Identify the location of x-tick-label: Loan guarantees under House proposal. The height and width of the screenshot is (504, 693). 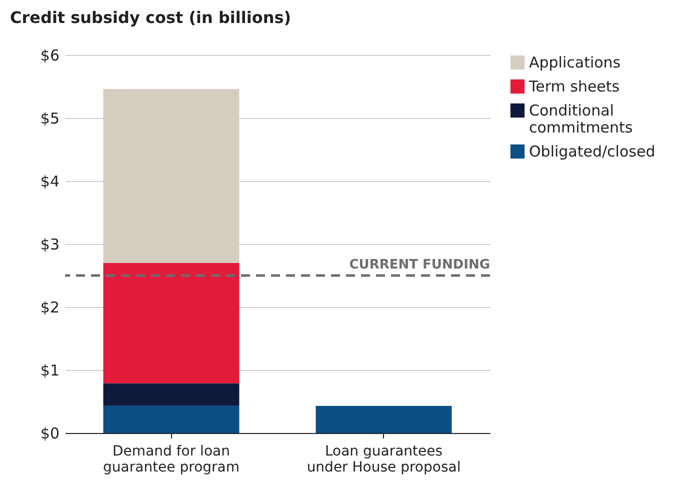
(383, 460).